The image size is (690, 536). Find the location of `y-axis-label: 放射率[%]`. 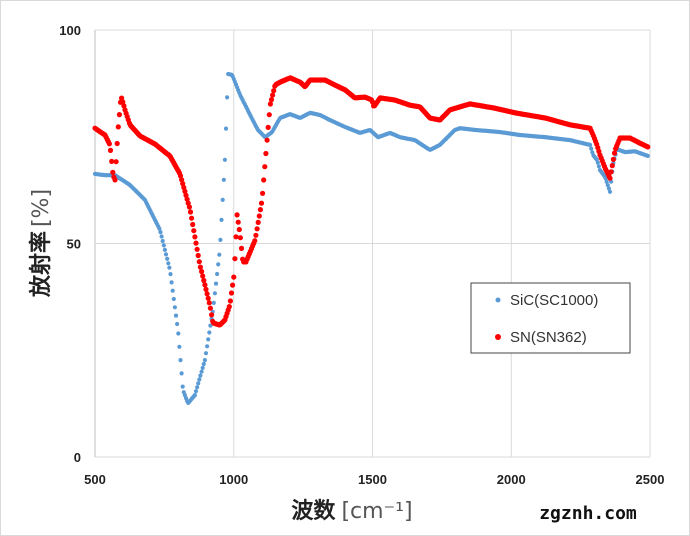

y-axis-label: 放射率[%] is located at coordinates (41, 243).